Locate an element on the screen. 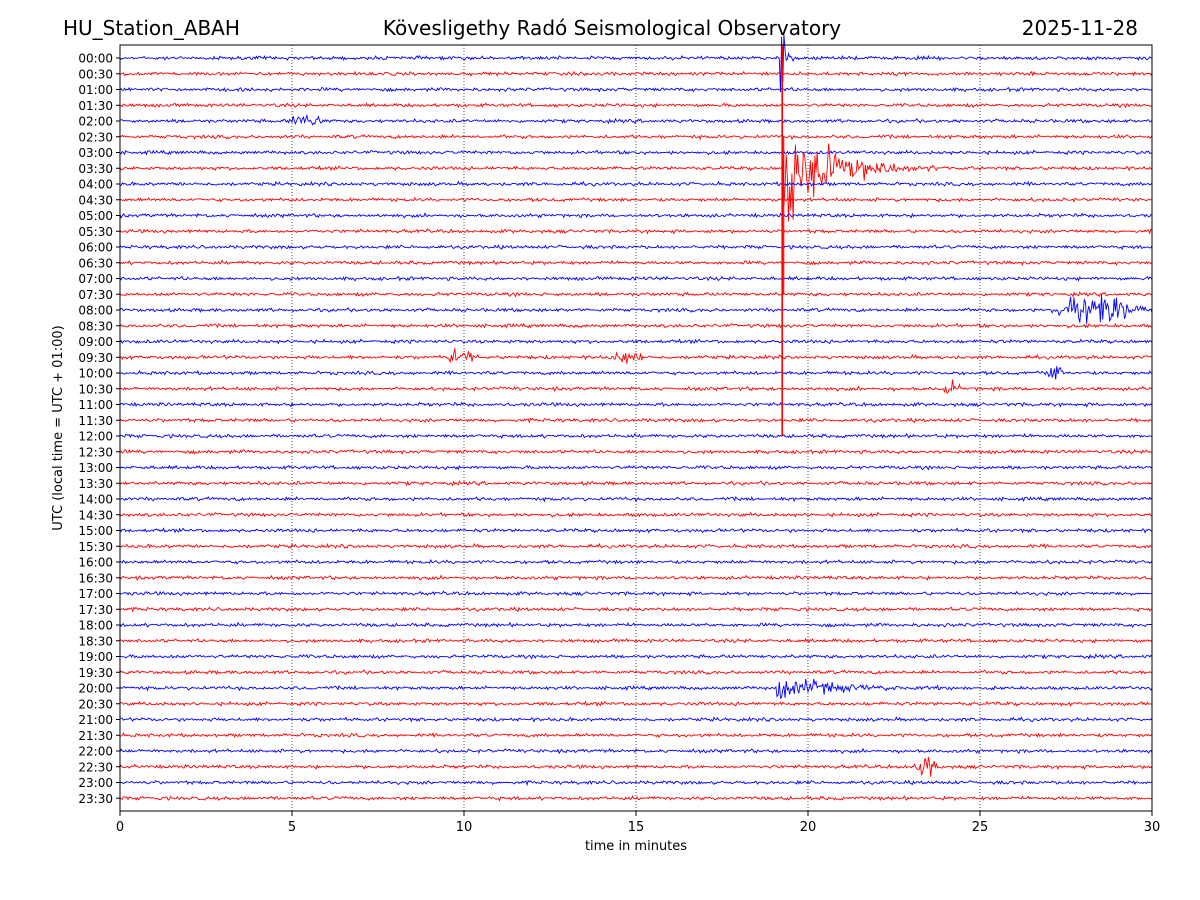 Image resolution: width=1200 pixels, height=900 pixels. y-tick-label: 22:30 is located at coordinates (95, 767).